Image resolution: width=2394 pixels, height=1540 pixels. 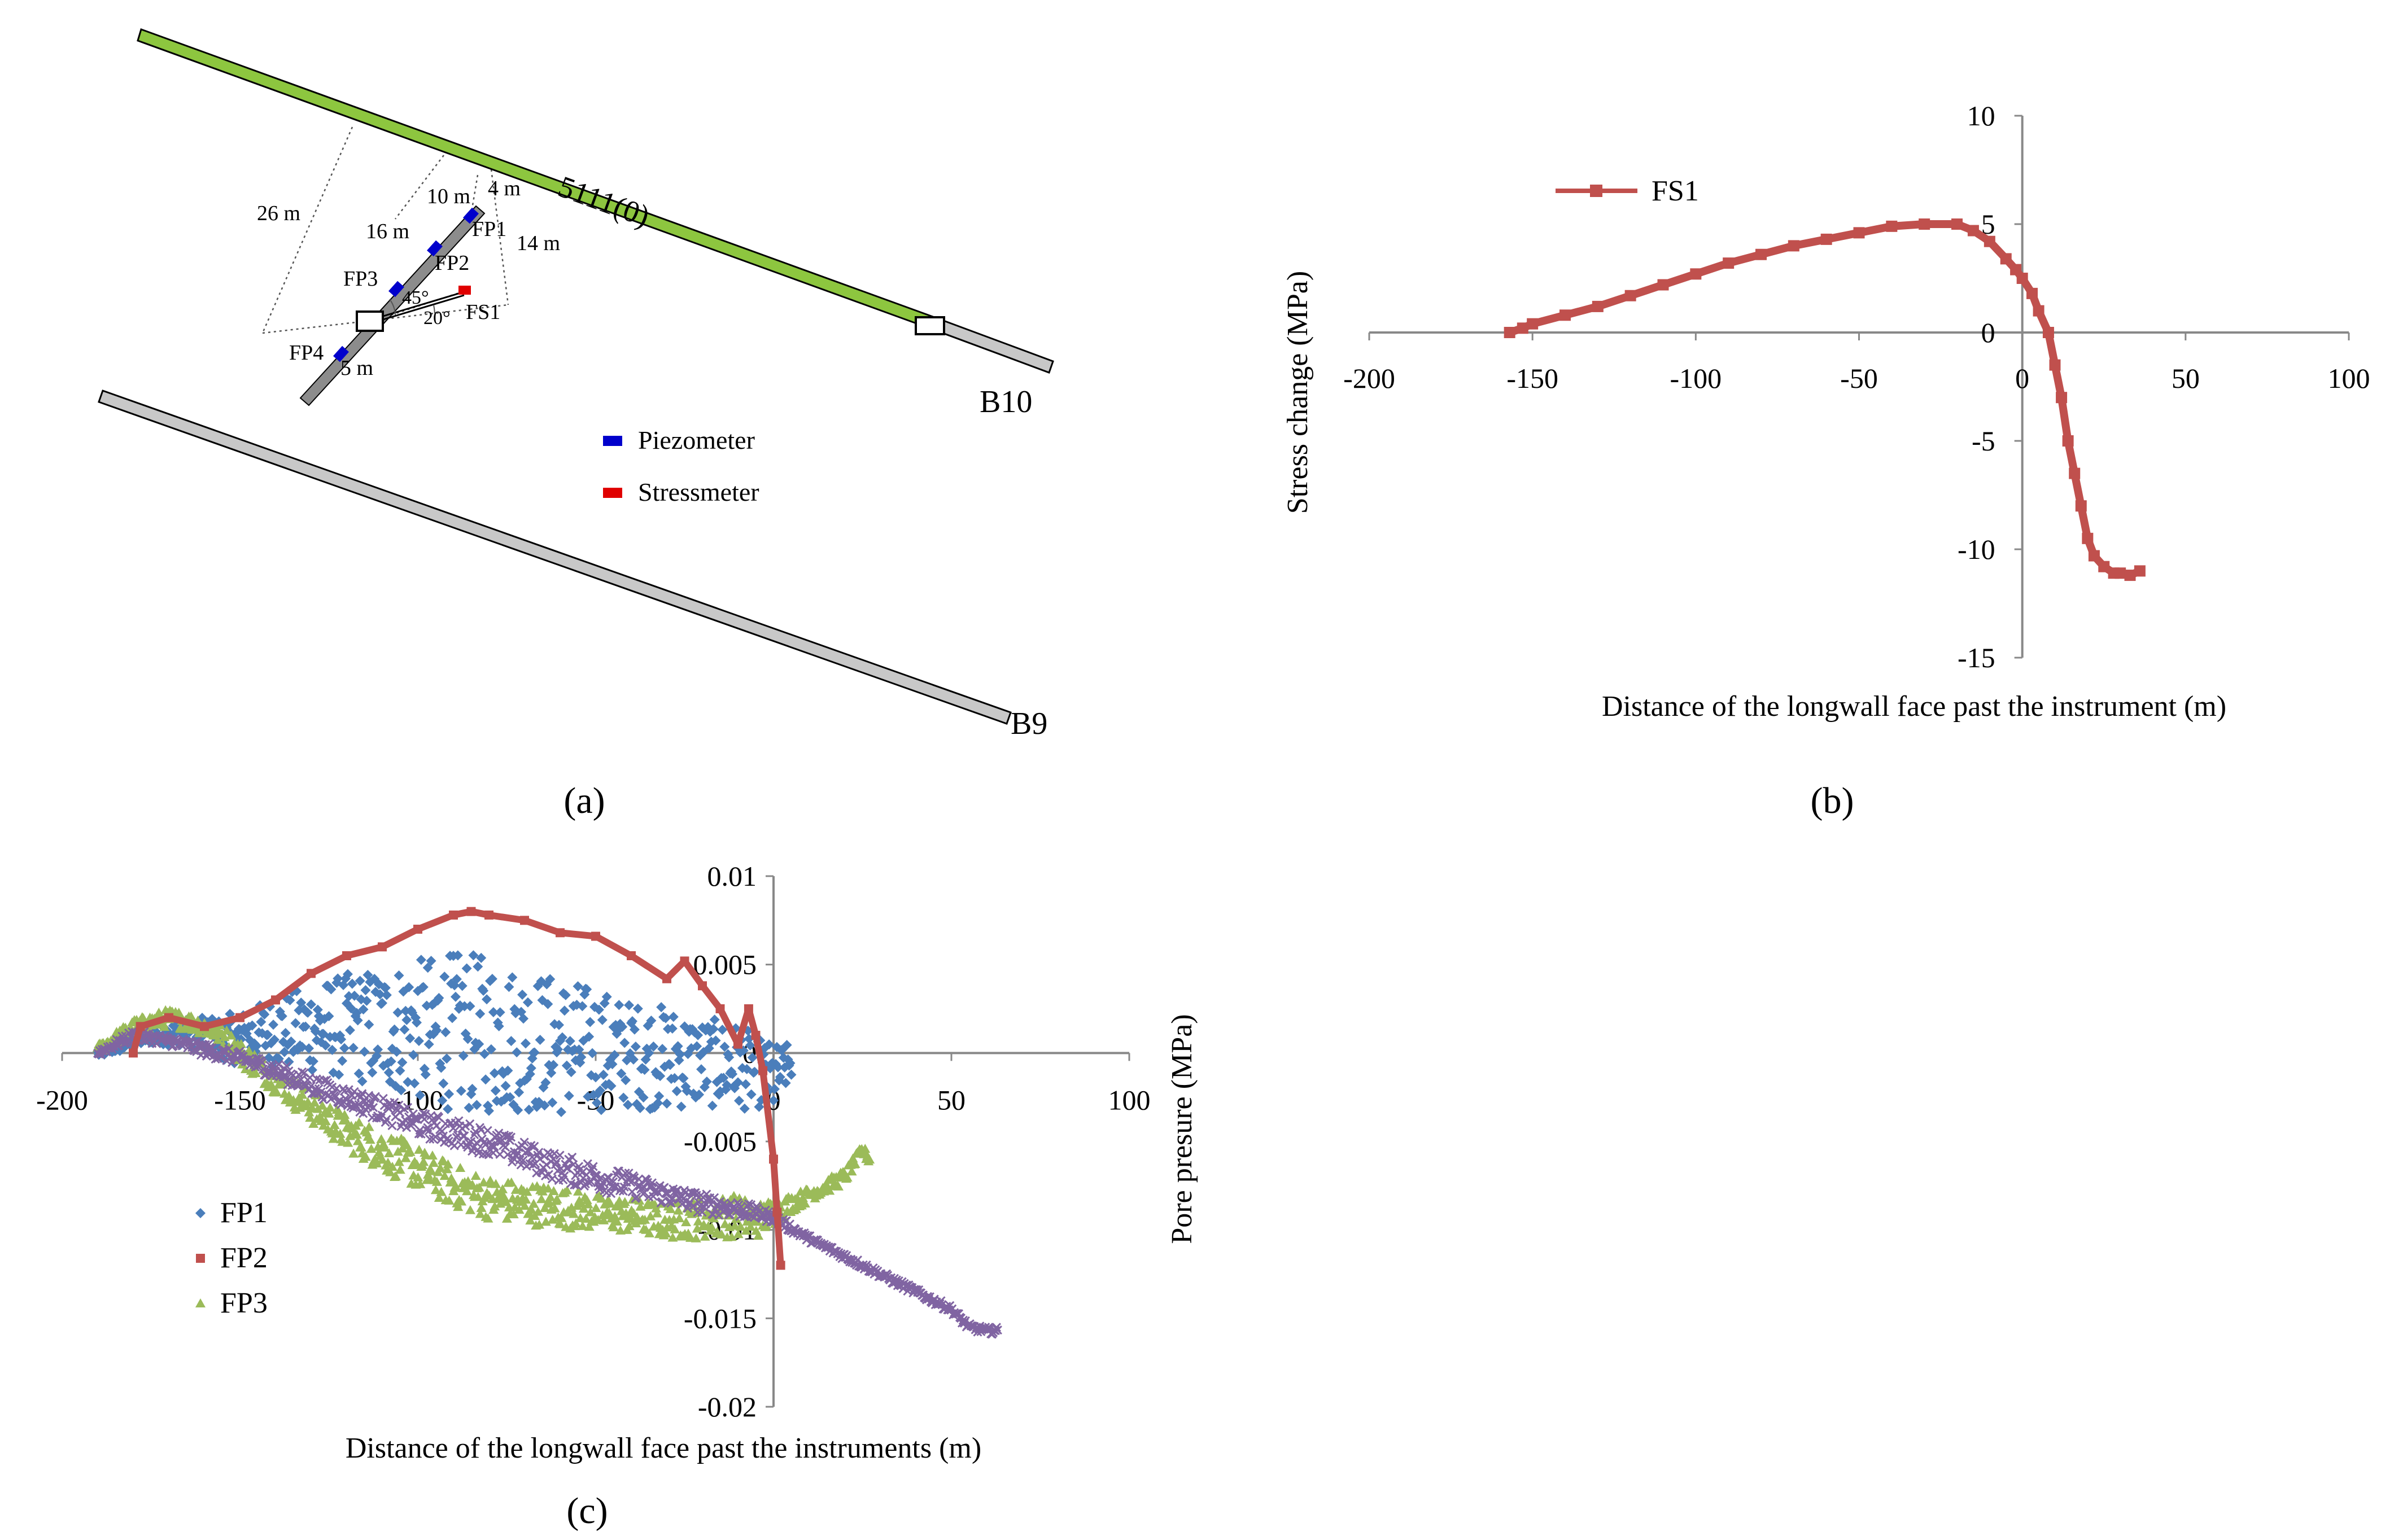 What do you see at coordinates (200, 1213) in the screenshot?
I see `legend-fp1-marker` at bounding box center [200, 1213].